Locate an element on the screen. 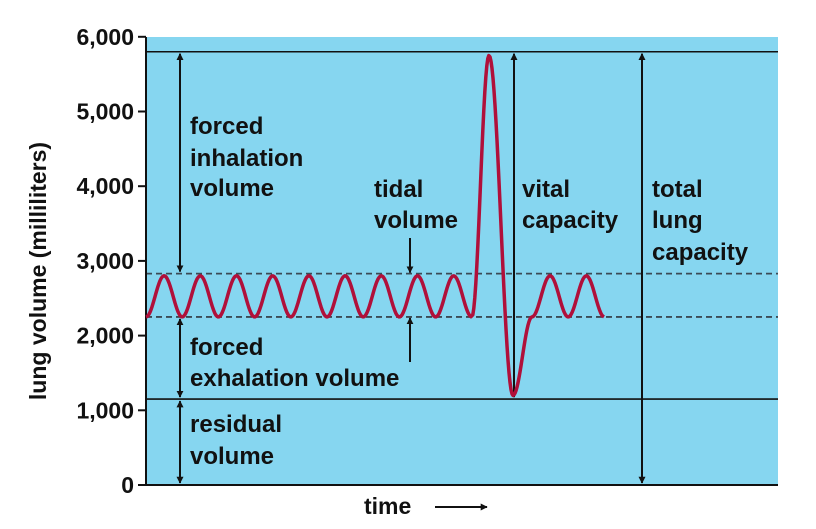 This screenshot has width=816, height=529. label-tidal-volume-line-2: volume is located at coordinates (416, 220).